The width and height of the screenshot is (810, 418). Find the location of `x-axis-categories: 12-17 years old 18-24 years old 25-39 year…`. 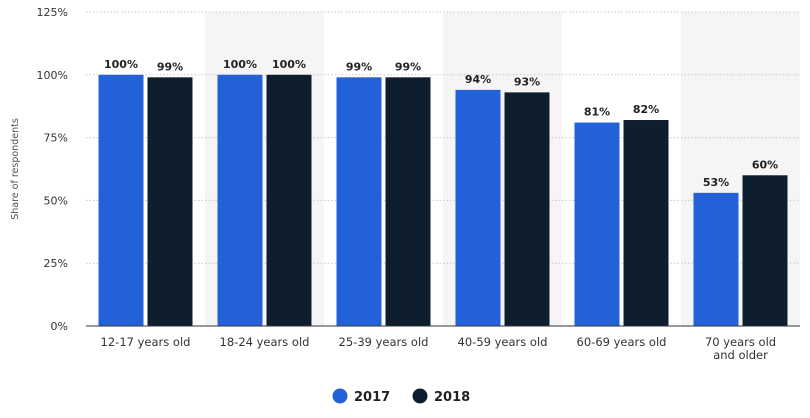

x-axis-categories: 12-17 years old 18-24 years old 25-39 year… is located at coordinates (439, 348).